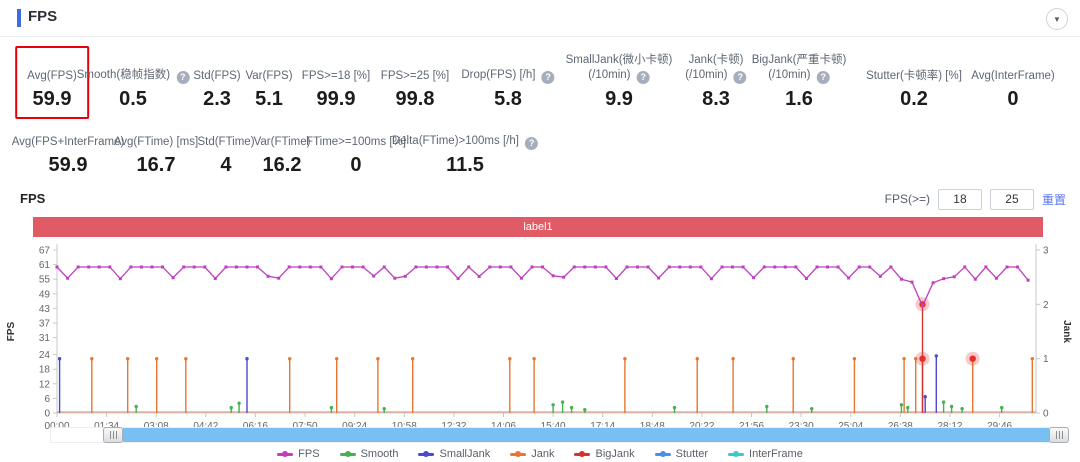  Describe the element at coordinates (751, 426) in the screenshot. I see `svg-text: 21:56` at that location.